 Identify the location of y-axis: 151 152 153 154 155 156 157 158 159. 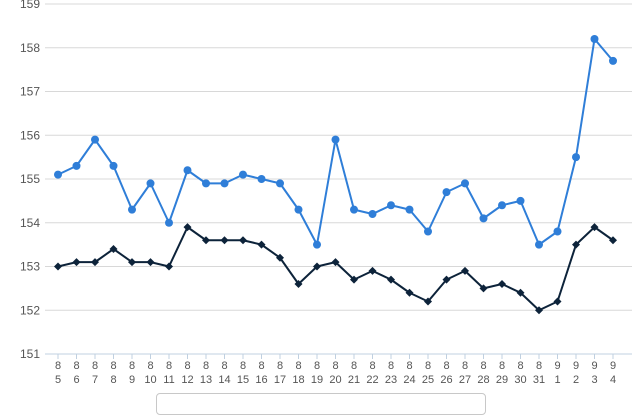
(30, 180).